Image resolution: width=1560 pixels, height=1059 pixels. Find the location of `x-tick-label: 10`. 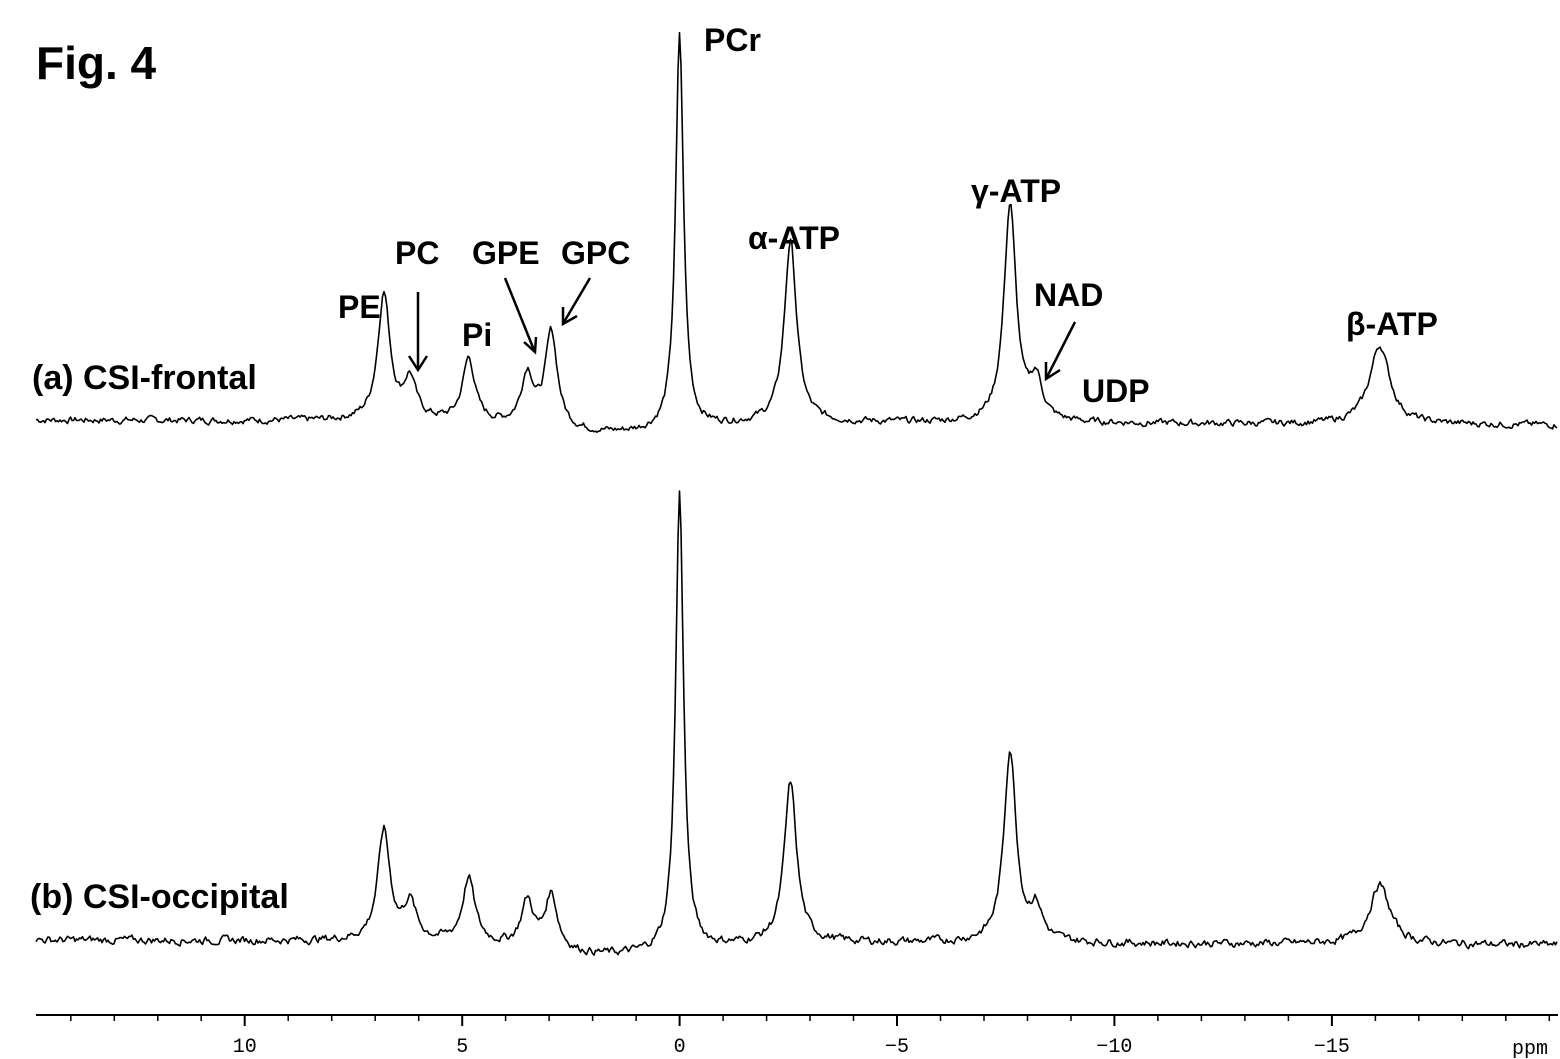

x-tick-label: 10 is located at coordinates (245, 1047).